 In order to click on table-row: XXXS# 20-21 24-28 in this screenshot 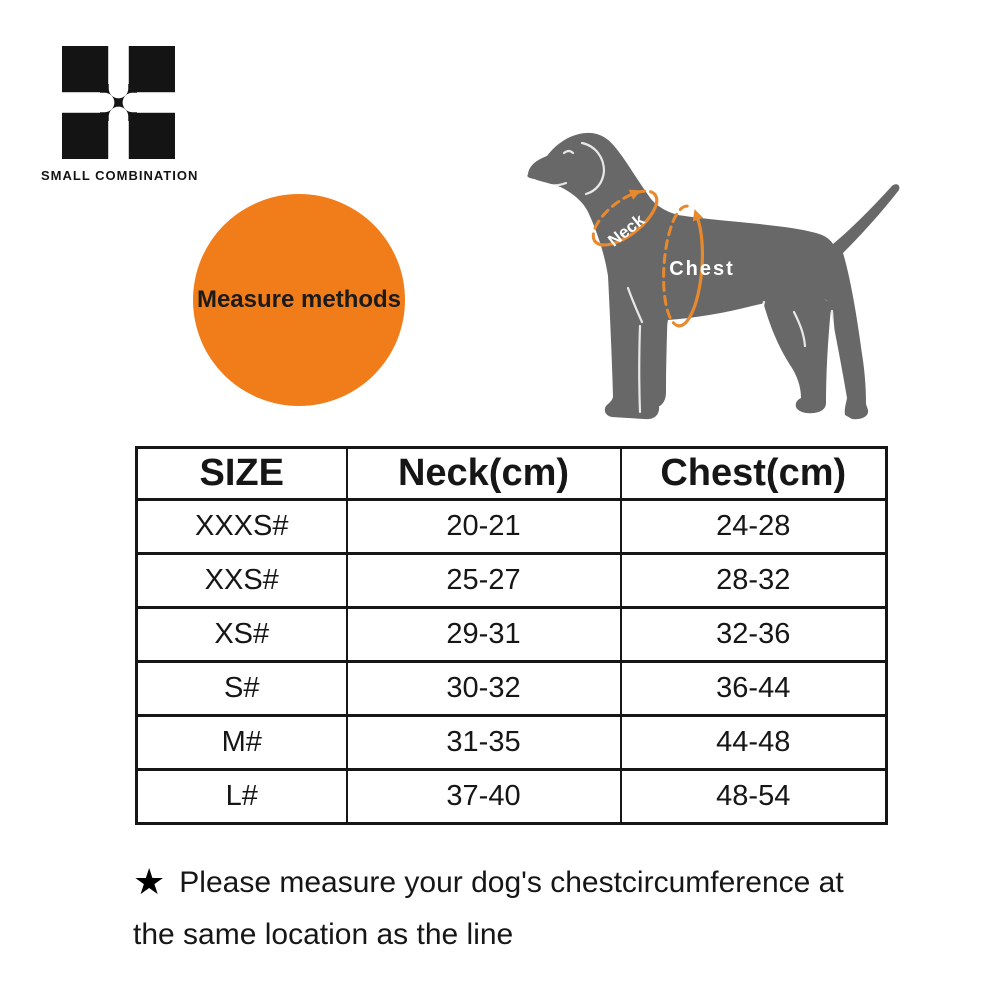, I will do `click(511, 526)`.